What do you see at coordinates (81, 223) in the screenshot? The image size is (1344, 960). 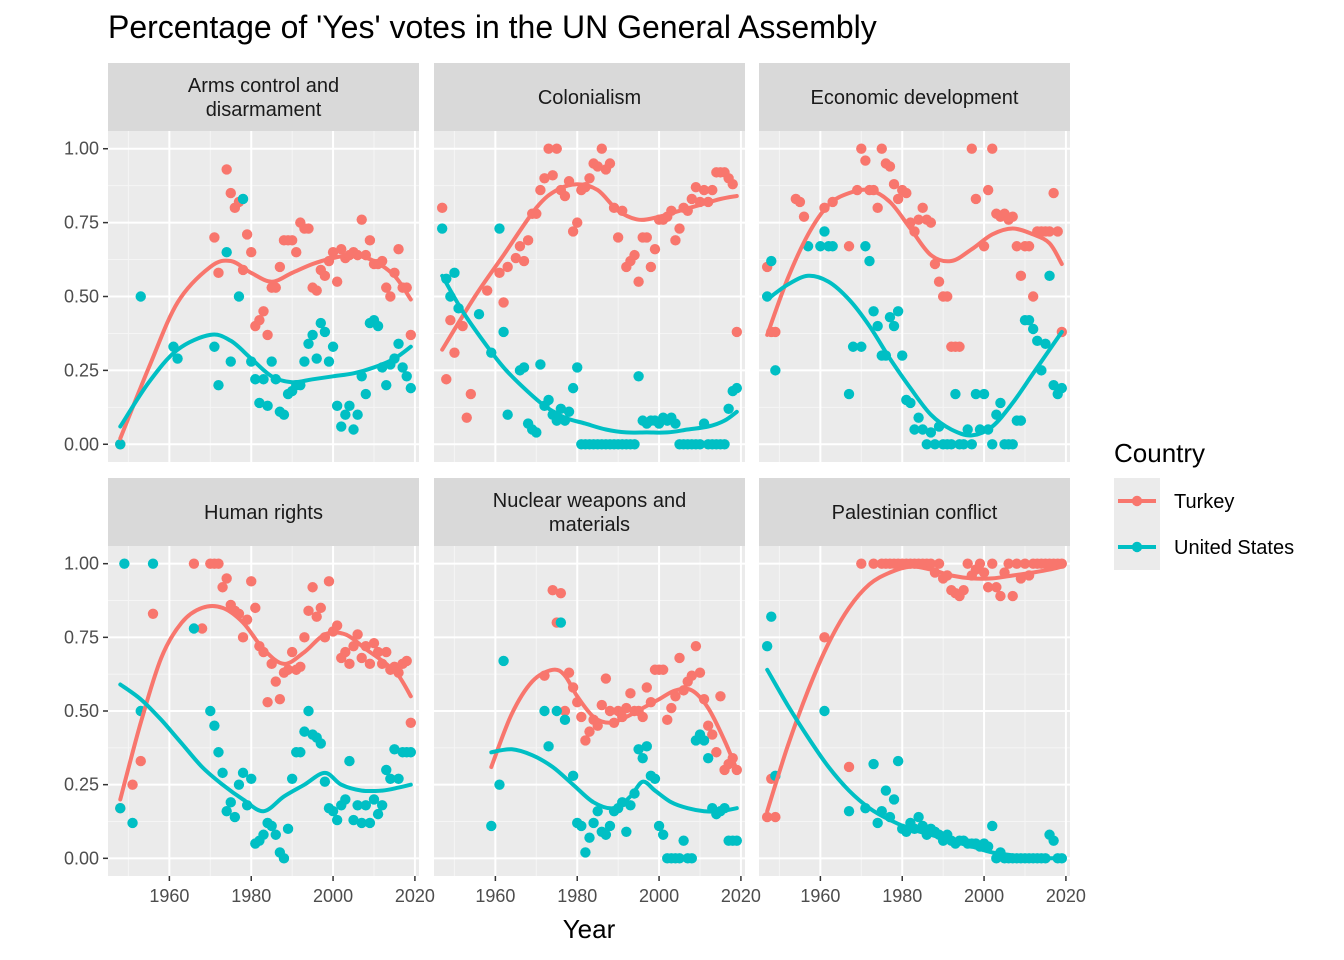 I see `y-tick-label: 0.75` at bounding box center [81, 223].